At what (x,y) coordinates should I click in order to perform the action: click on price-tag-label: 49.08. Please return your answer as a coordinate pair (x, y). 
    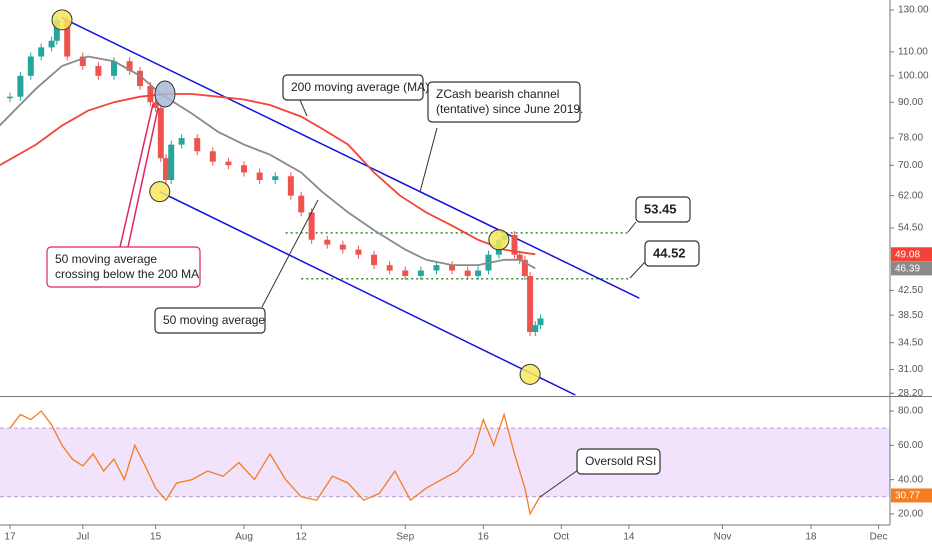
    Looking at the image, I should click on (907, 254).